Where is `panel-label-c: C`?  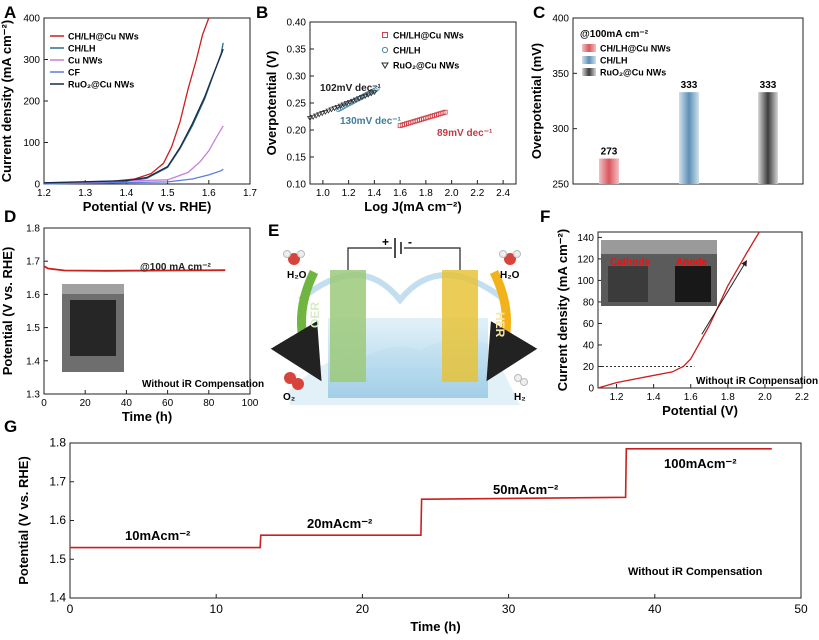 panel-label-c: C is located at coordinates (539, 12).